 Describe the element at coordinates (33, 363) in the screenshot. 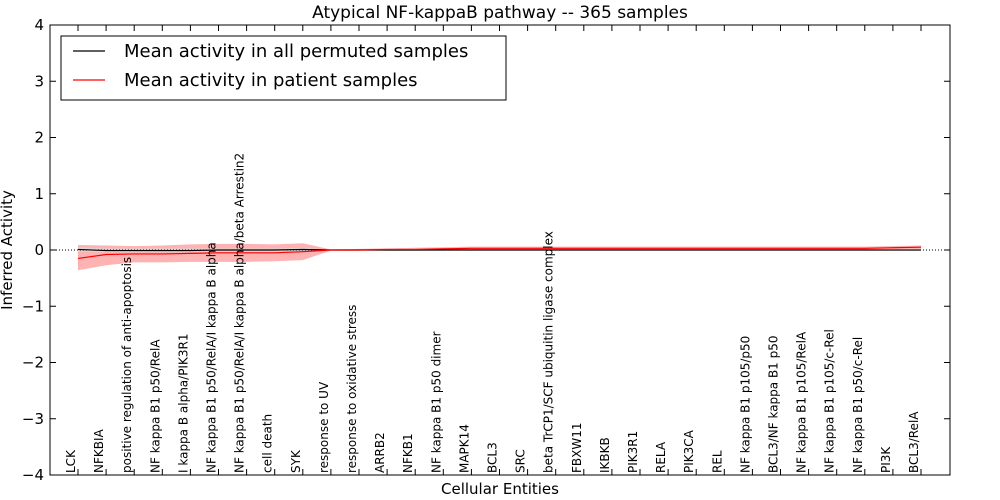

I see `y-tick-label: −2` at that location.